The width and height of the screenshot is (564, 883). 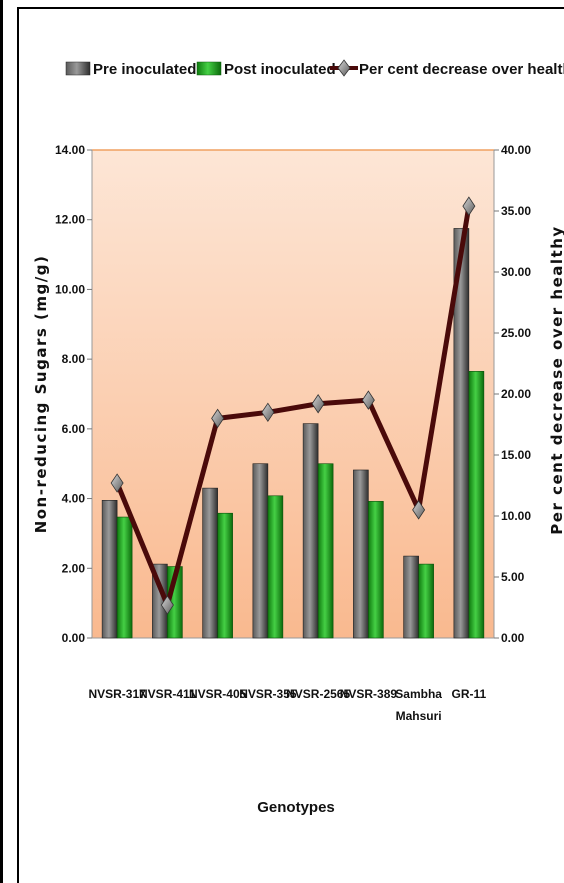 I want to click on right-tick-label: 20.00, so click(x=516, y=394).